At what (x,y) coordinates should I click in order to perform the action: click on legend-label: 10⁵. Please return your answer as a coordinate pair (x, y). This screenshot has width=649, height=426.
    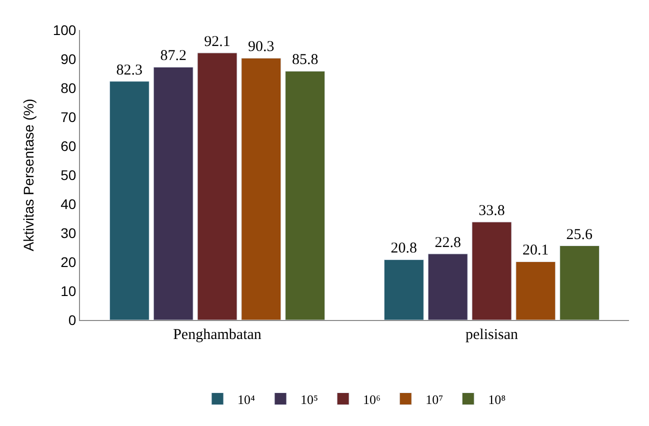
    Looking at the image, I should click on (309, 399).